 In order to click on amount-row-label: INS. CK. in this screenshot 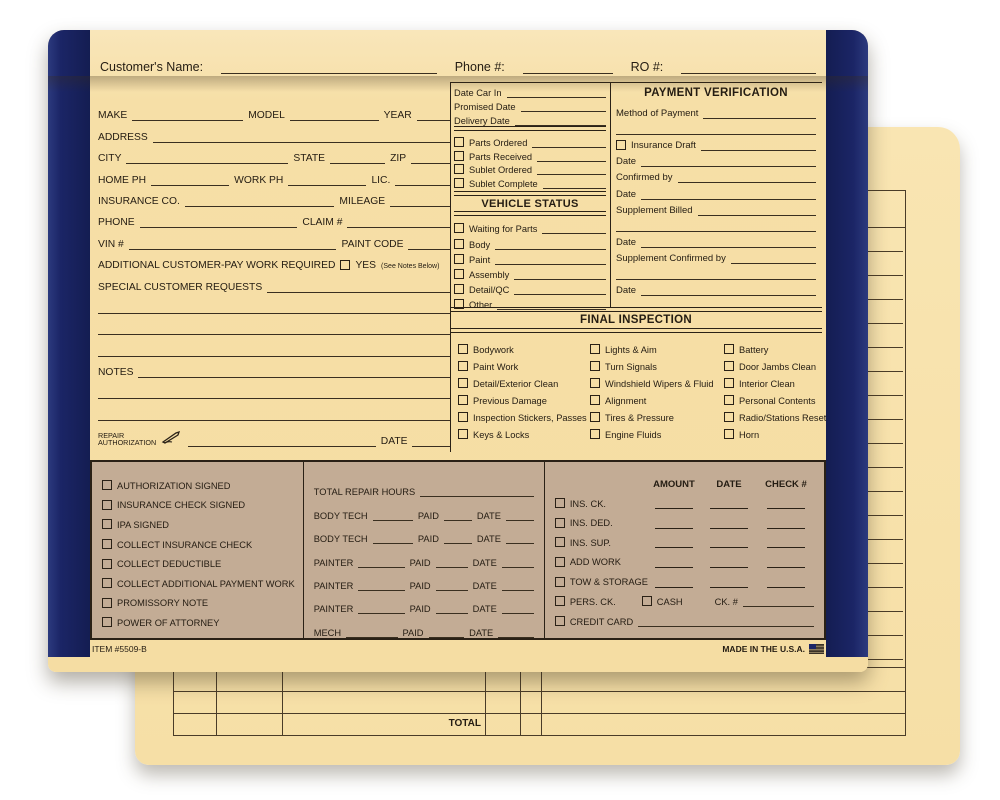, I will do `click(601, 503)`.